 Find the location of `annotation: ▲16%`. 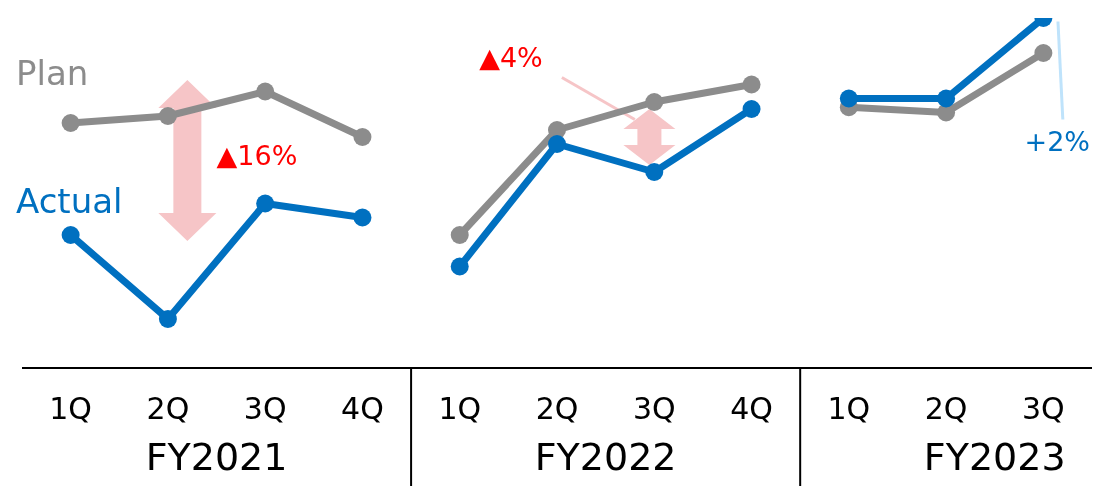

annotation: ▲16% is located at coordinates (257, 155).